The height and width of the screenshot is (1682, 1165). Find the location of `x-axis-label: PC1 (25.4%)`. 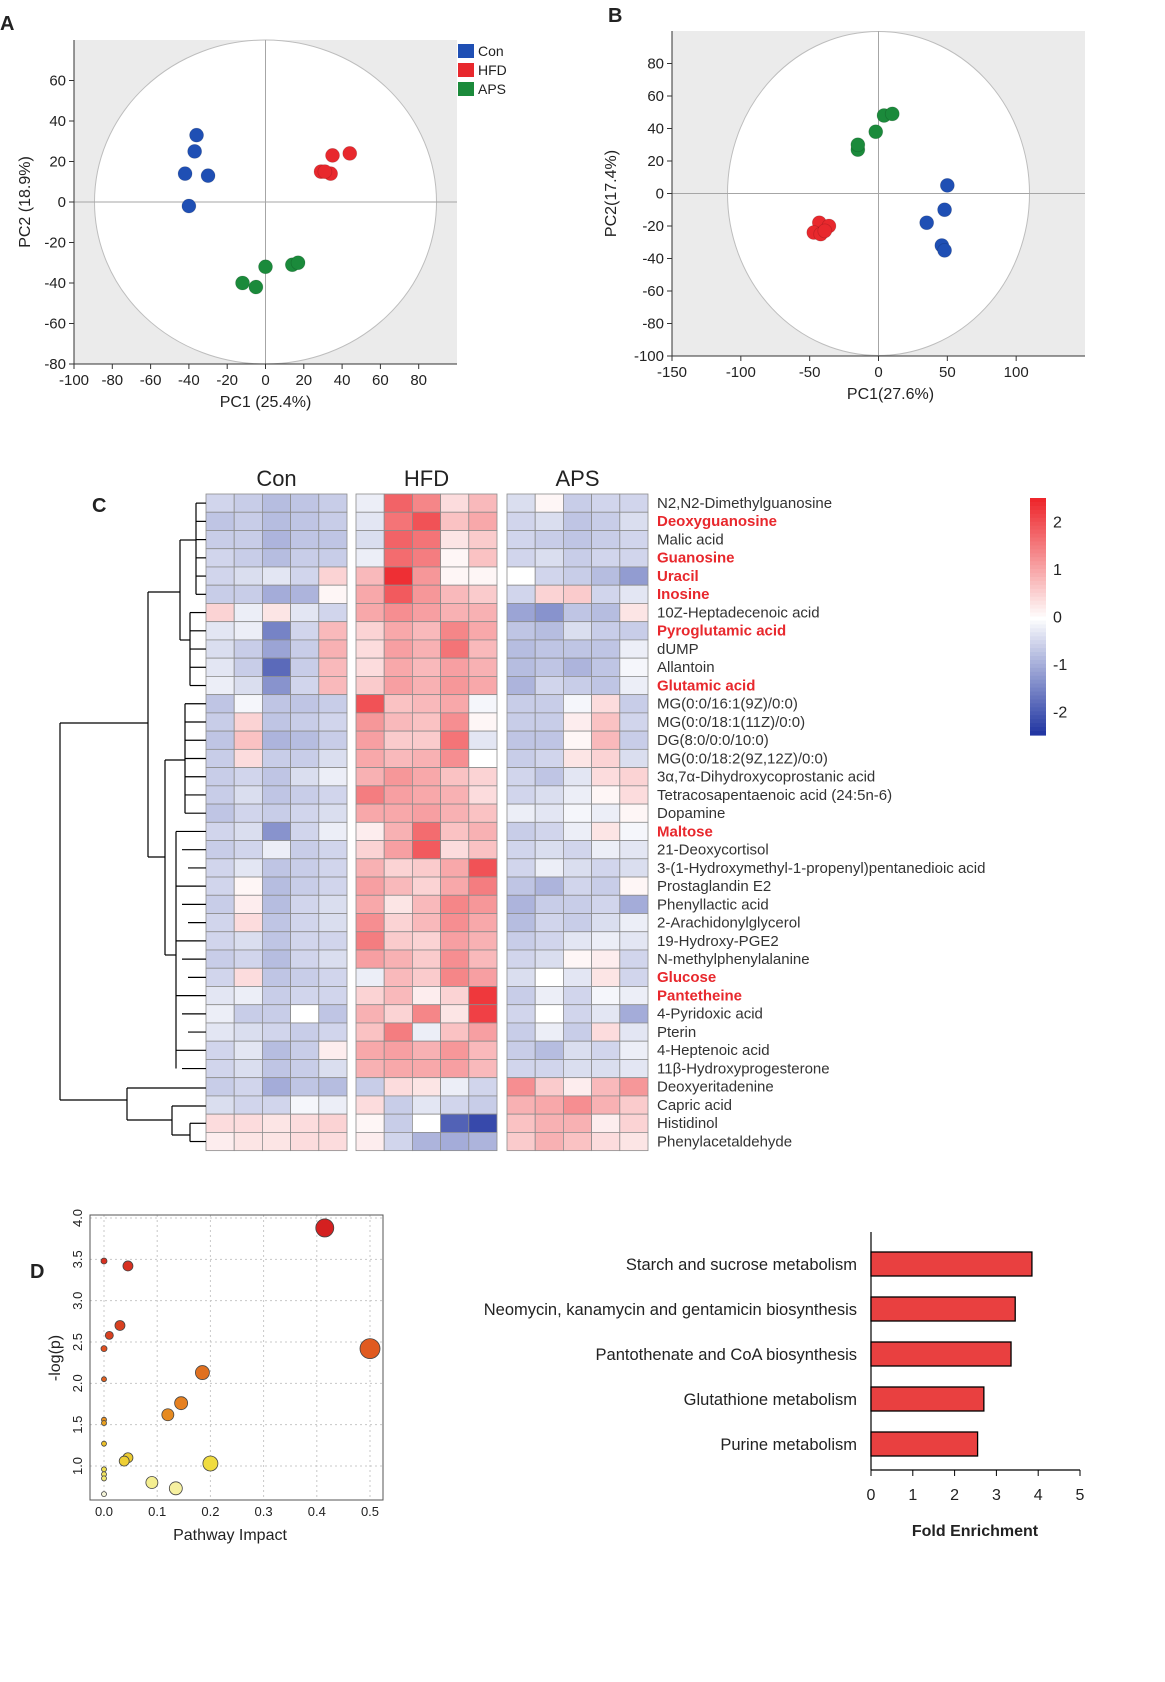

x-axis-label: PC1 (25.4%) is located at coordinates (266, 402).